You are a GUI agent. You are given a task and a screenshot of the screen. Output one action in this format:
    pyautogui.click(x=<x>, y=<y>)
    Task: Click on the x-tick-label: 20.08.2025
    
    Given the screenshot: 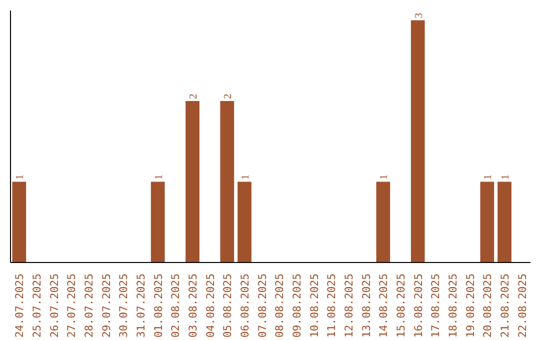 What is the action you would take?
    pyautogui.click(x=487, y=306)
    